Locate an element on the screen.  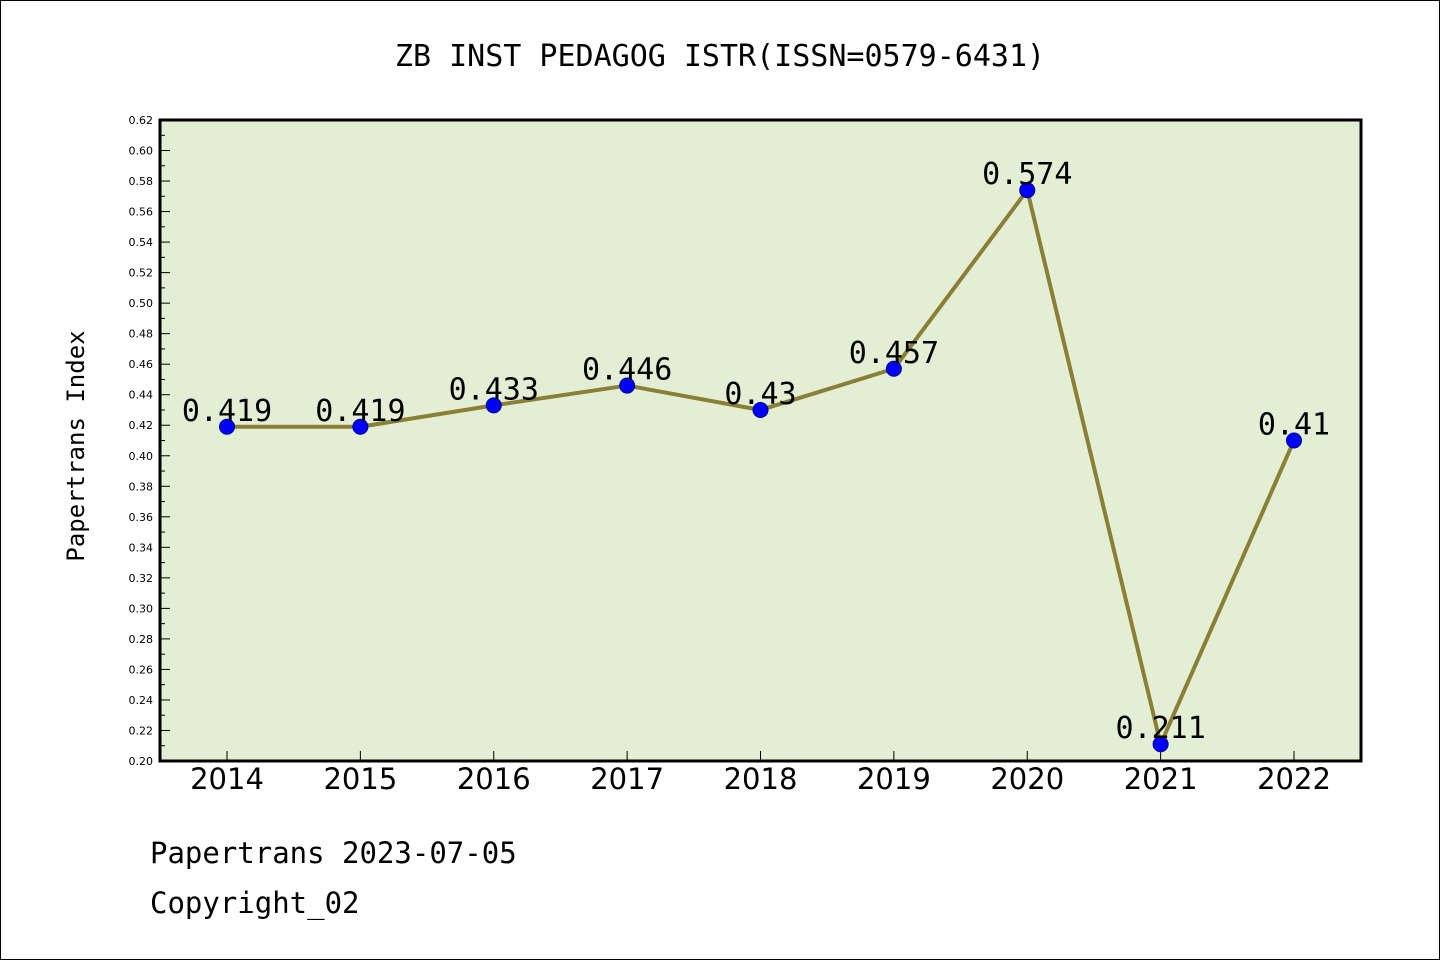
y-tick-label: 0.38 is located at coordinates (141, 486).